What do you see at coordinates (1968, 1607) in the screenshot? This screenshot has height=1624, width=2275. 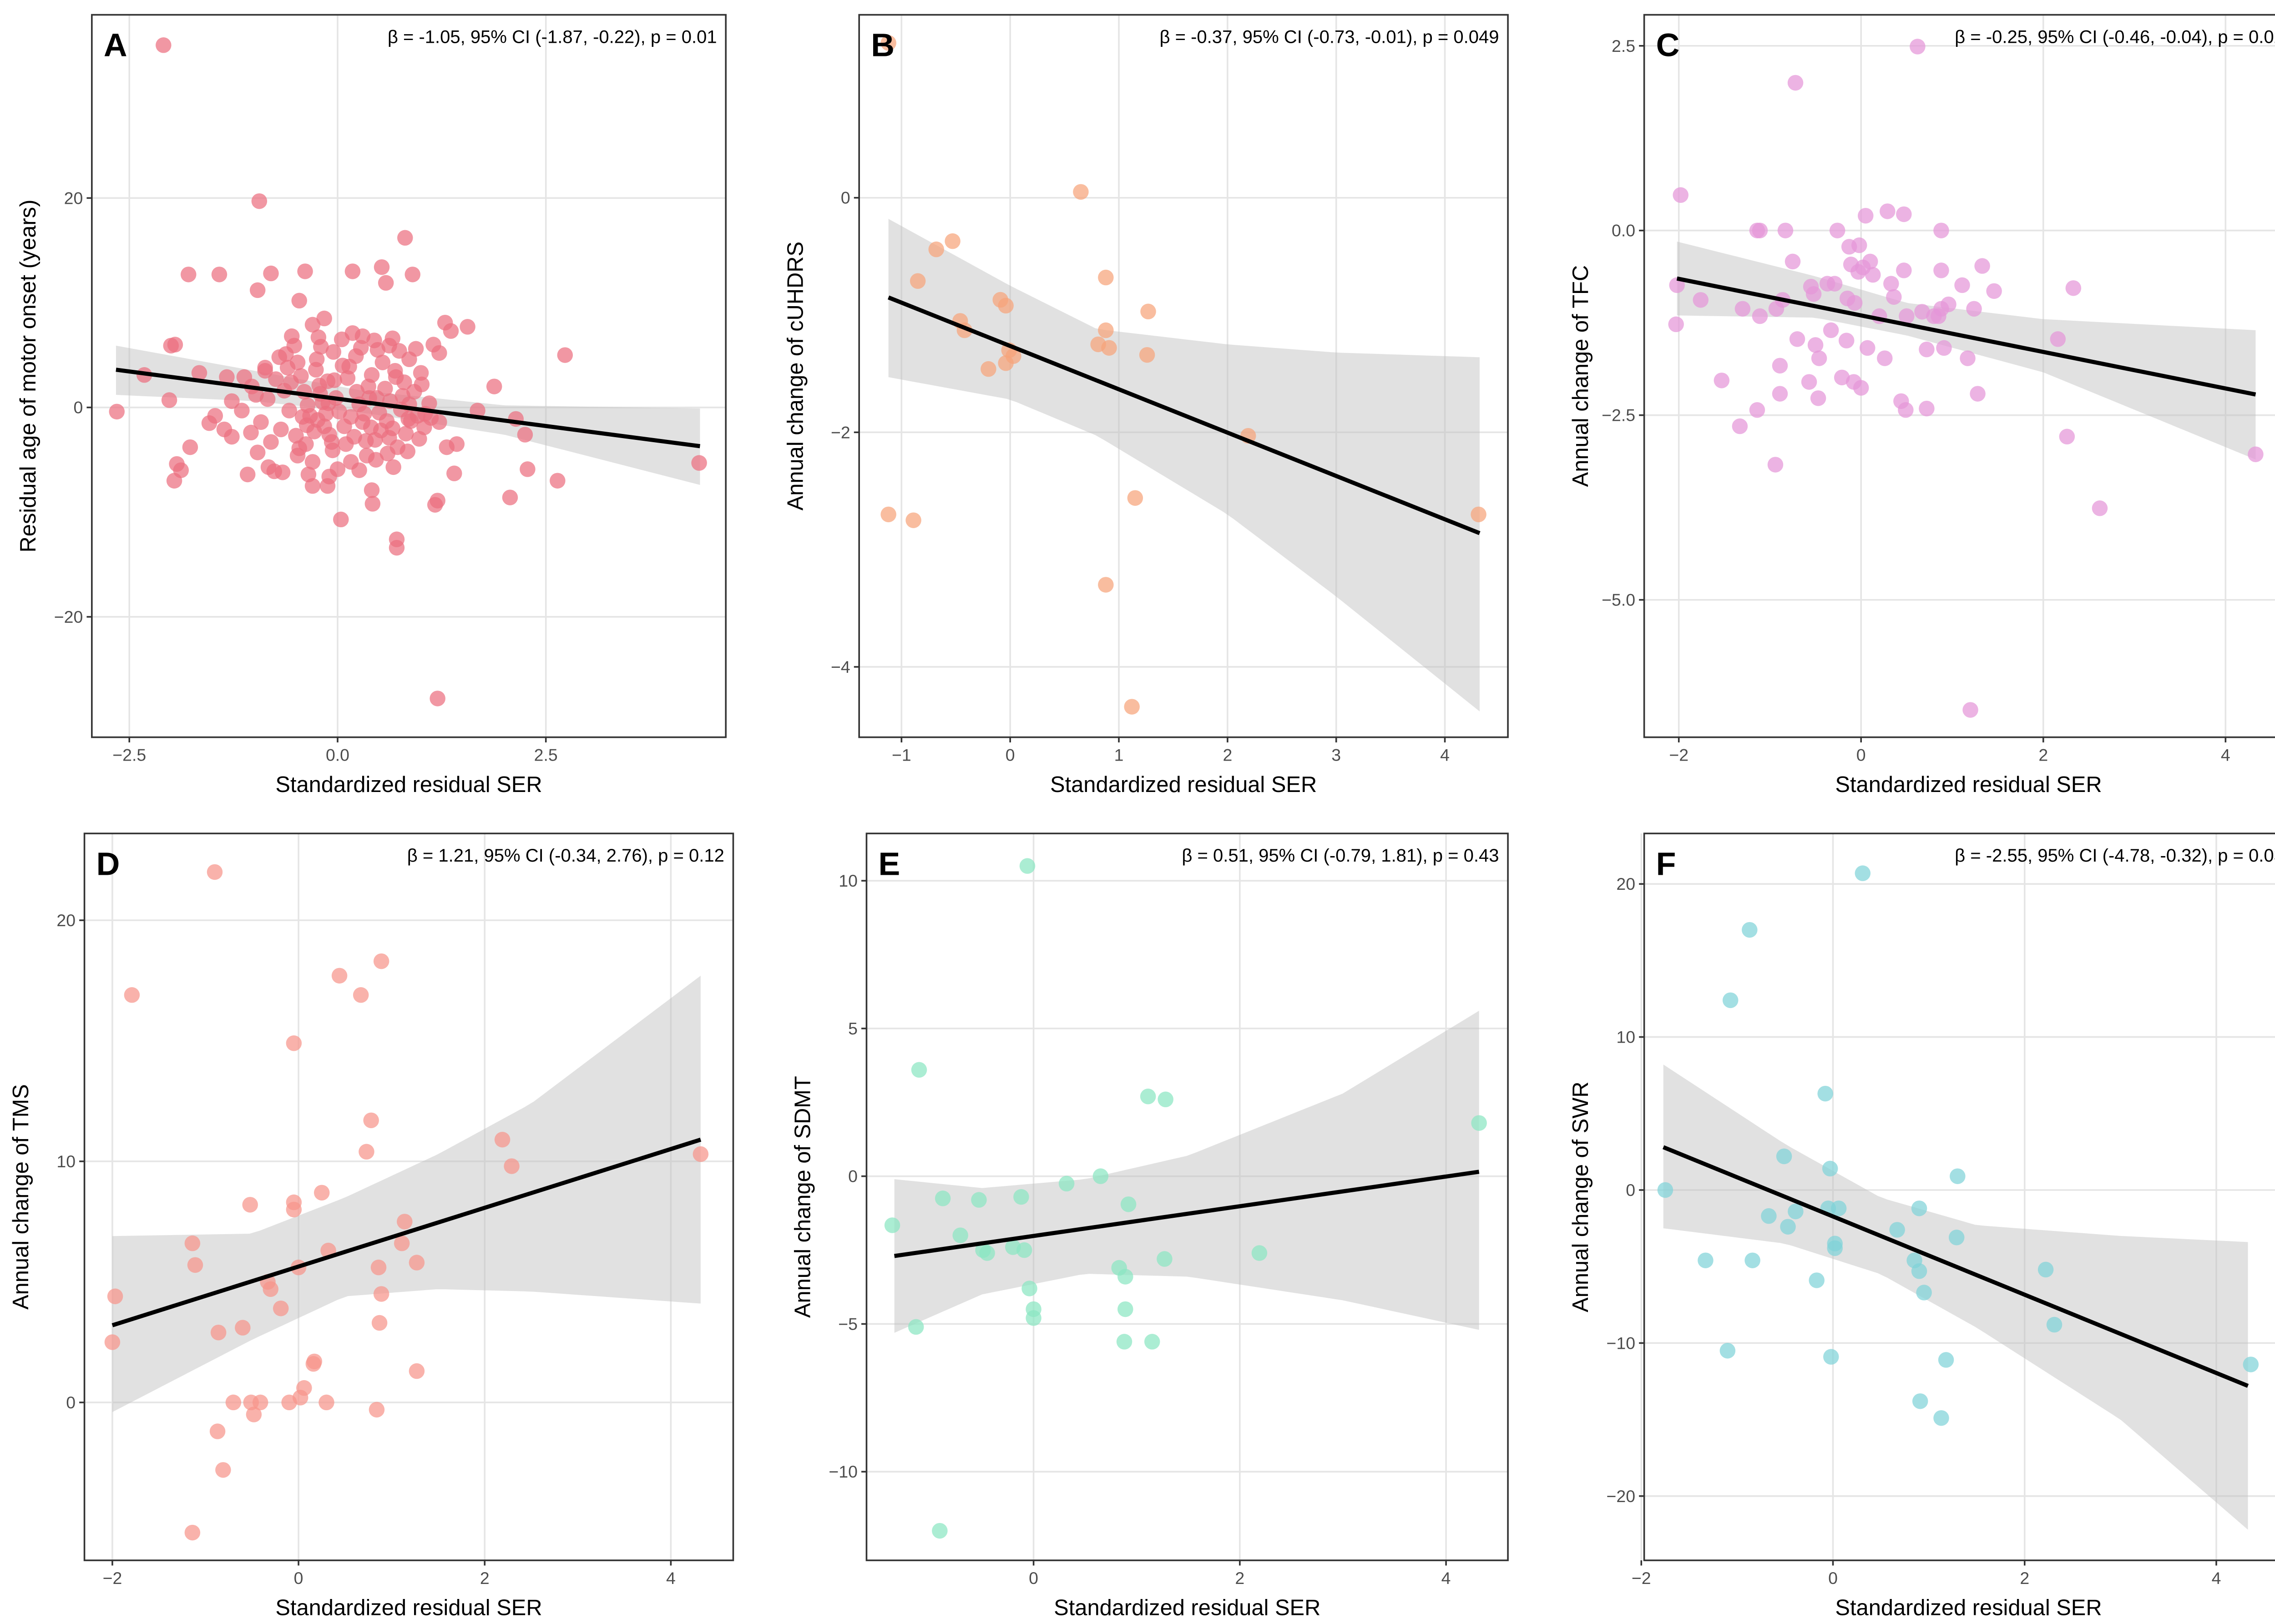 I see `x-axis-title: Standardized residual SER` at bounding box center [1968, 1607].